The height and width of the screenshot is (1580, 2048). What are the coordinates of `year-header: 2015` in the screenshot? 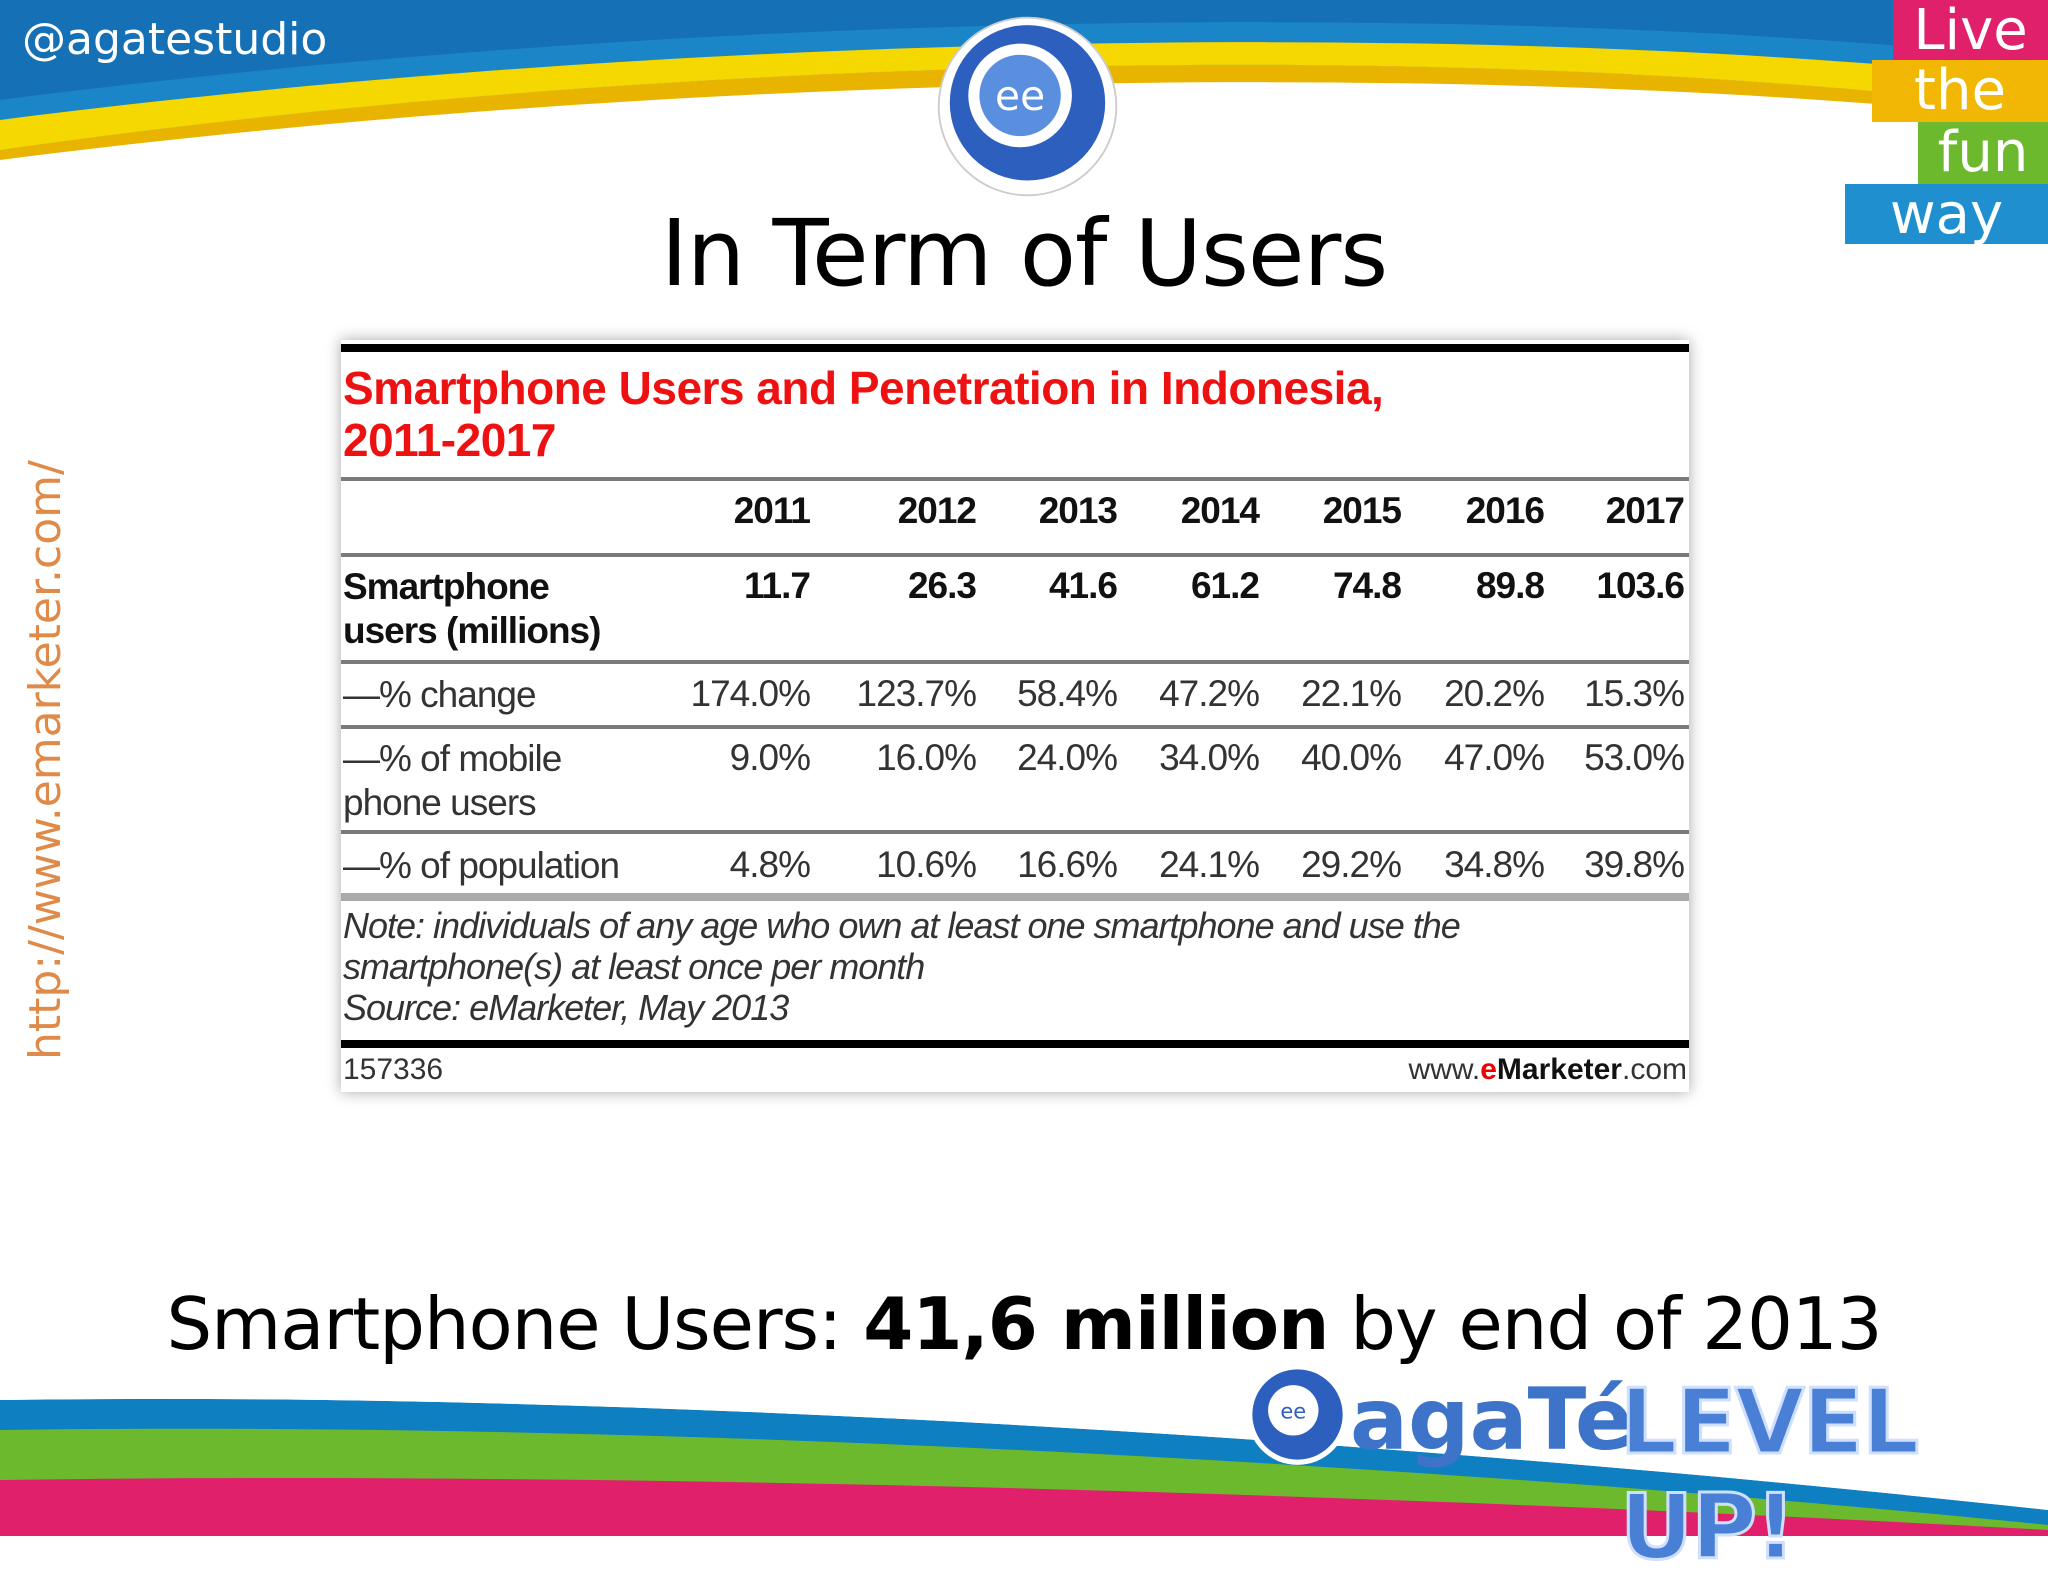 It's located at (1362, 510).